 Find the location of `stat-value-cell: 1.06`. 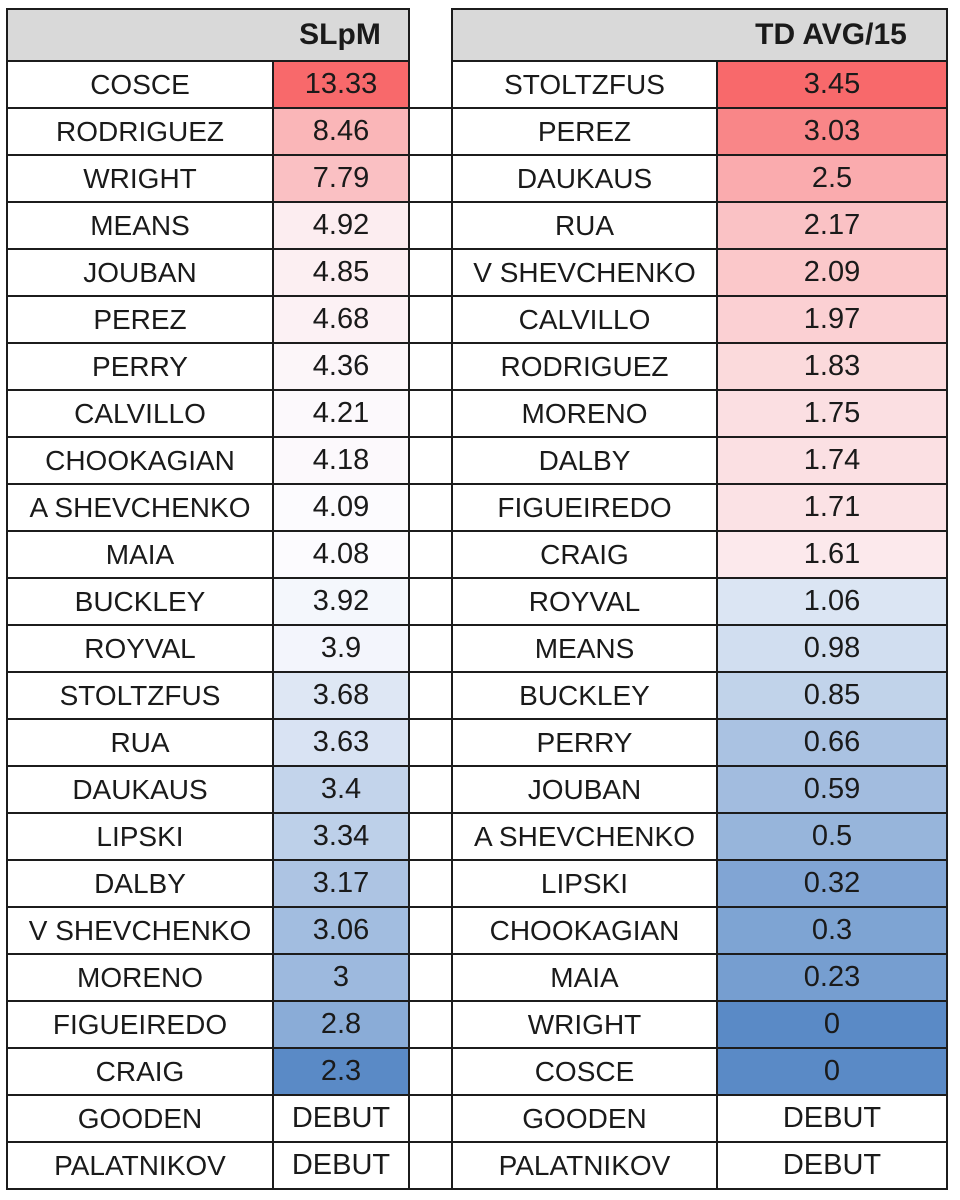

stat-value-cell: 1.06 is located at coordinates (831, 601).